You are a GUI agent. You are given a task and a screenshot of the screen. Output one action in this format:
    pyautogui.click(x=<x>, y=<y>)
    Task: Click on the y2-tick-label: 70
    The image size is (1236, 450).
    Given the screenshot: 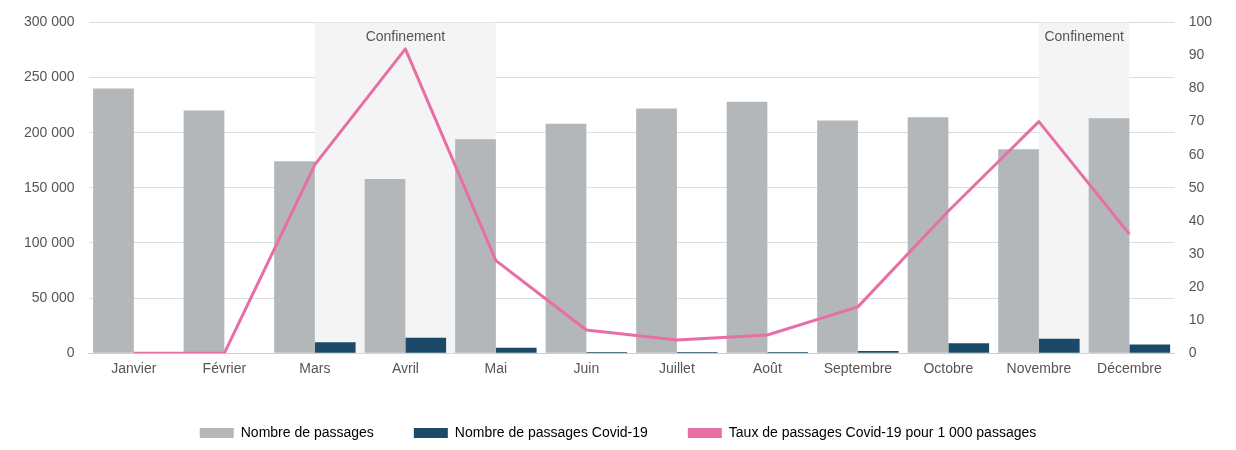 What is the action you would take?
    pyautogui.click(x=1196, y=120)
    